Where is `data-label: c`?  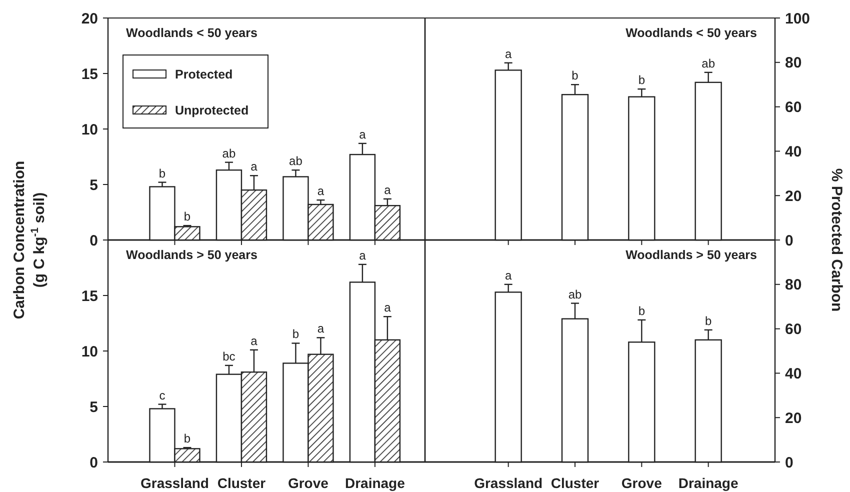
data-label: c is located at coordinates (162, 395).